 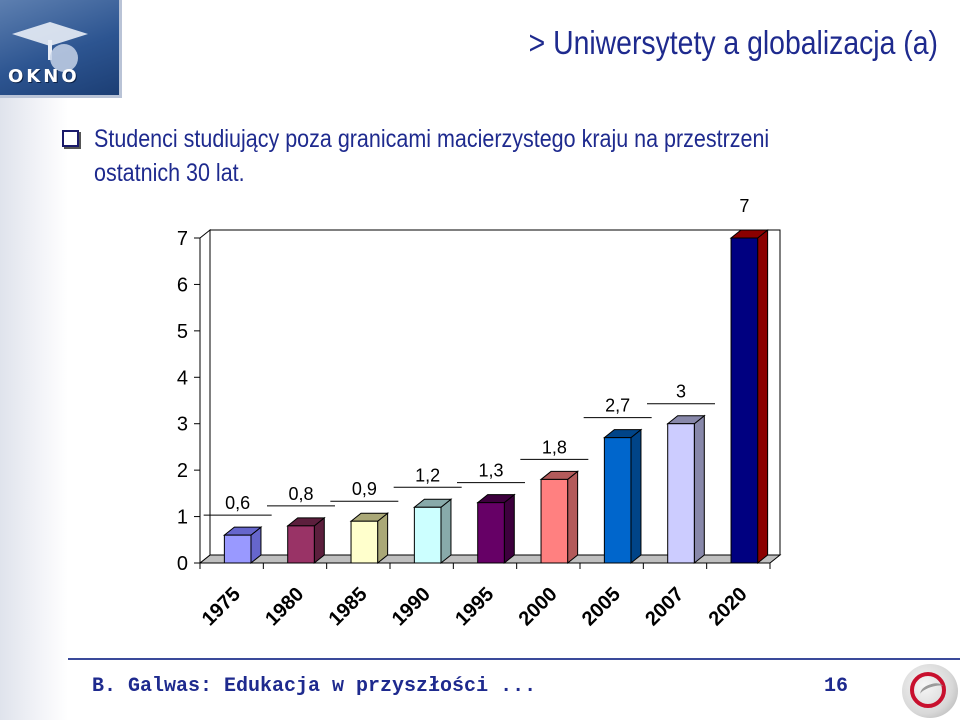 I want to click on data-label: 0,8, so click(x=300, y=494).